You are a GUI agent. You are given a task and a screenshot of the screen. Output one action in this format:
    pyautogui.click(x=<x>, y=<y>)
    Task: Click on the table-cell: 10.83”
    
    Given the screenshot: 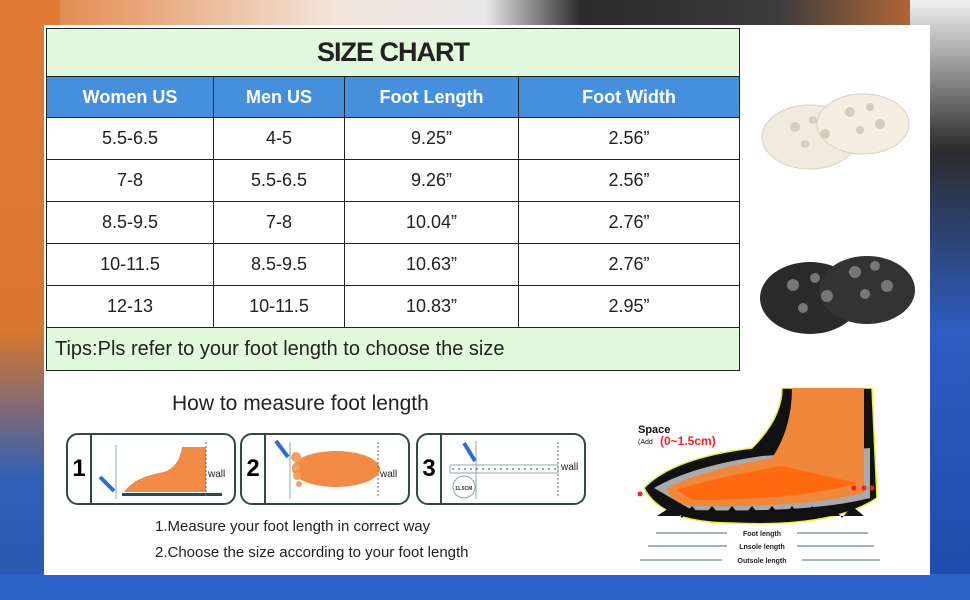 What is the action you would take?
    pyautogui.click(x=431, y=306)
    